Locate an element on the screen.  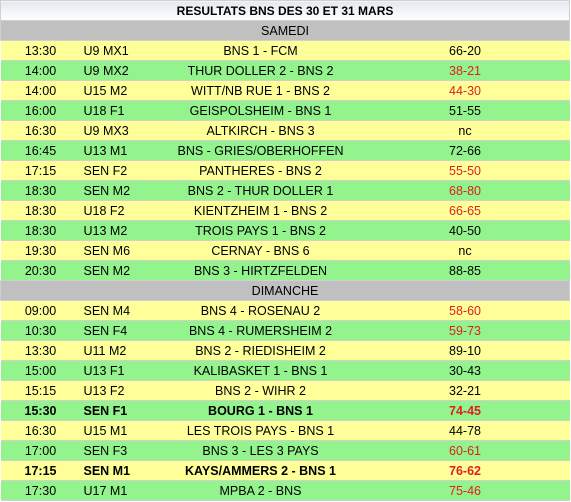
time: 09:00 is located at coordinates (40, 310).